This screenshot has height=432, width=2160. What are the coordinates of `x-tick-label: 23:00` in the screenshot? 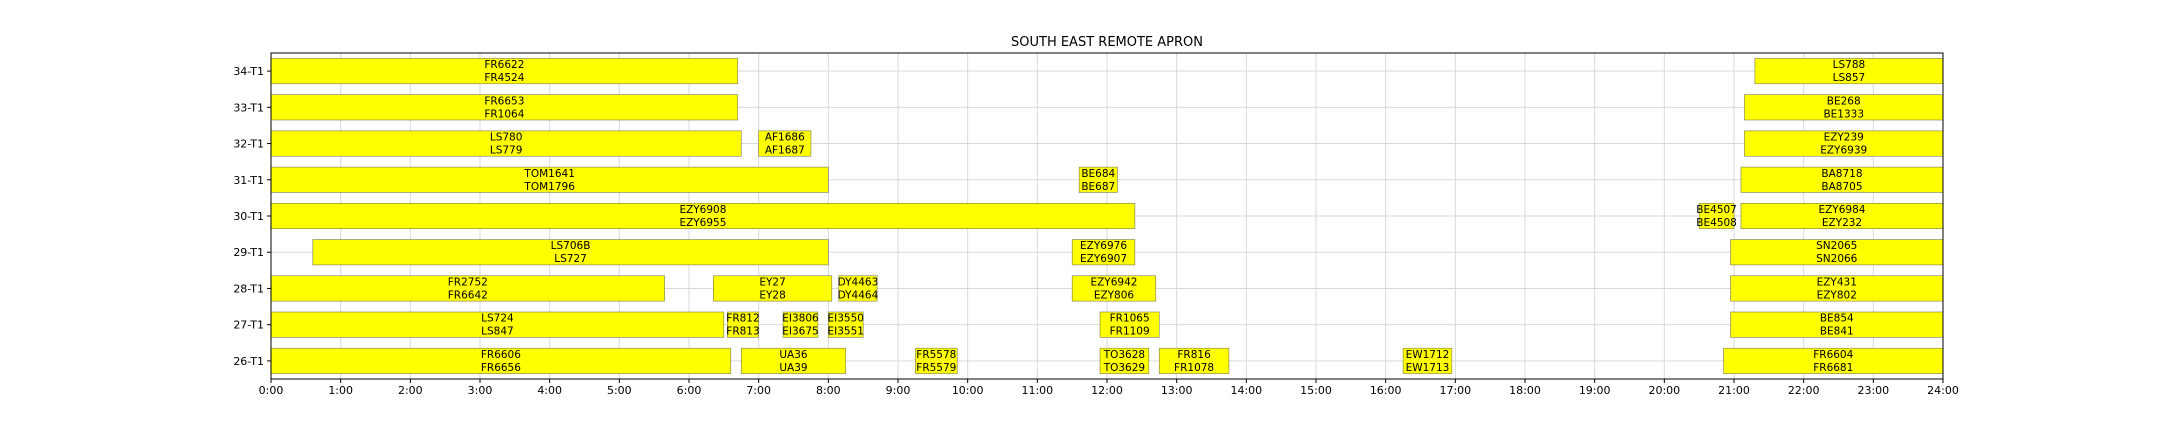 It's located at (1873, 390).